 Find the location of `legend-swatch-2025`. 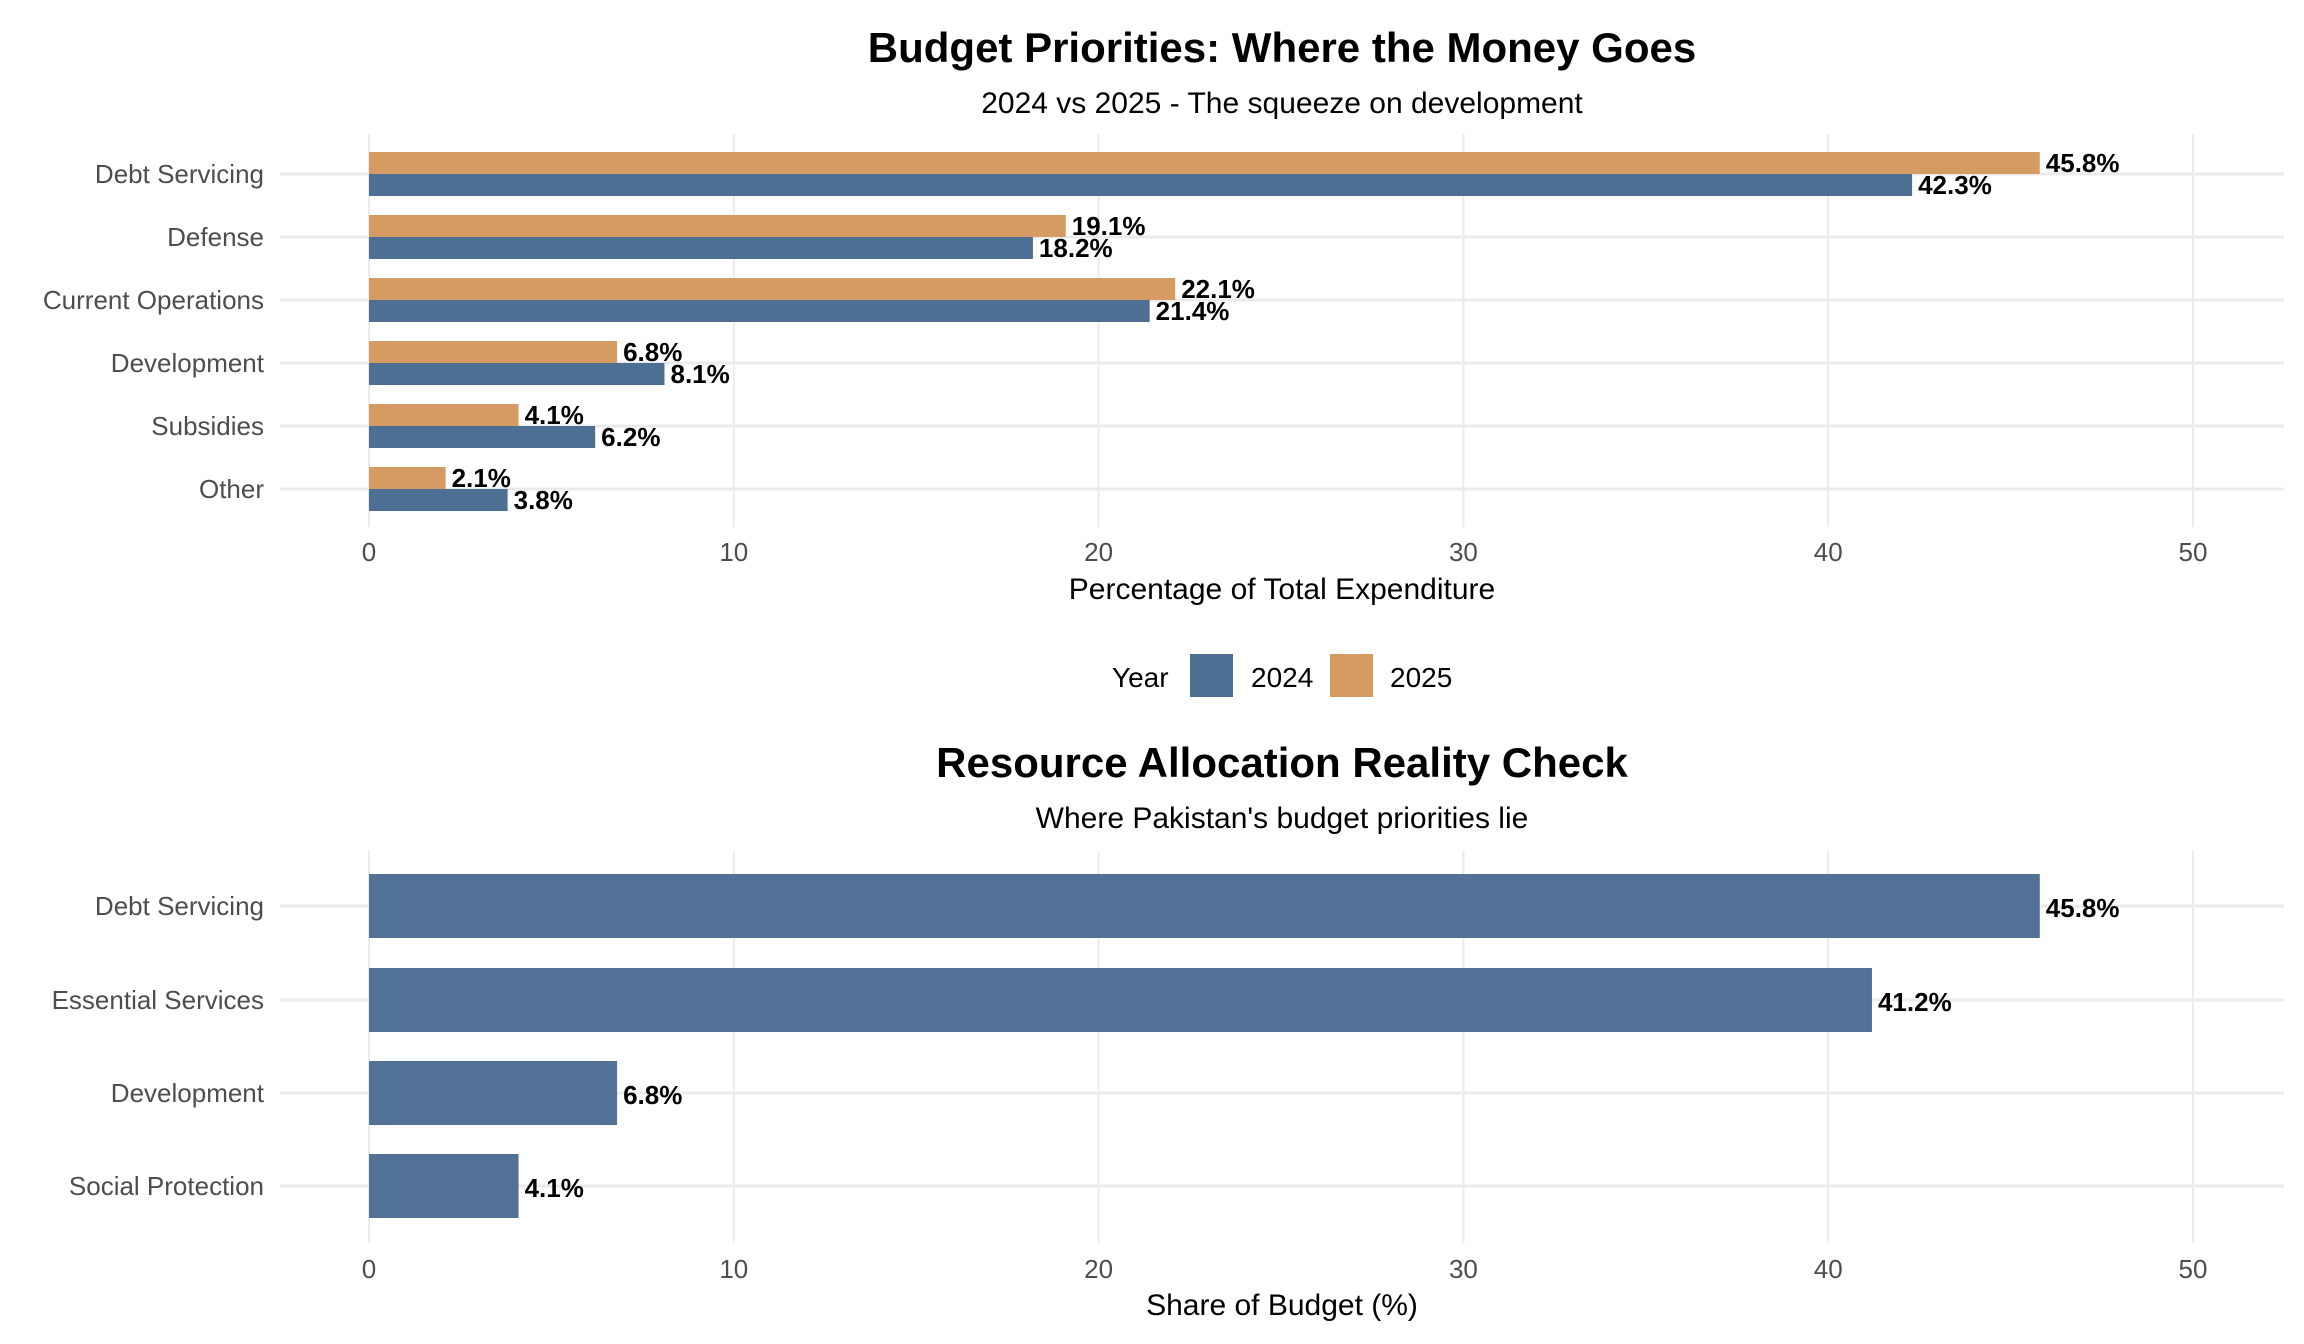

legend-swatch-2025 is located at coordinates (1351, 675).